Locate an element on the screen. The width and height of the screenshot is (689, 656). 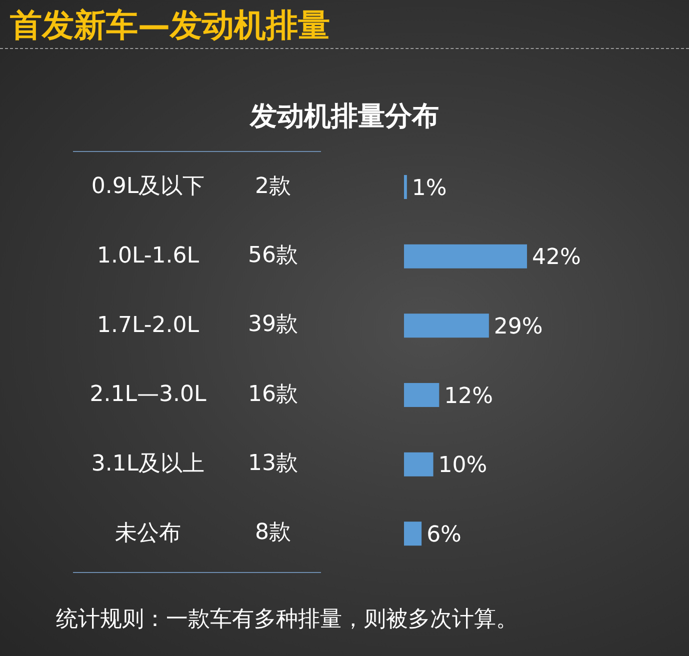
text: 39款 is located at coordinates (273, 325).